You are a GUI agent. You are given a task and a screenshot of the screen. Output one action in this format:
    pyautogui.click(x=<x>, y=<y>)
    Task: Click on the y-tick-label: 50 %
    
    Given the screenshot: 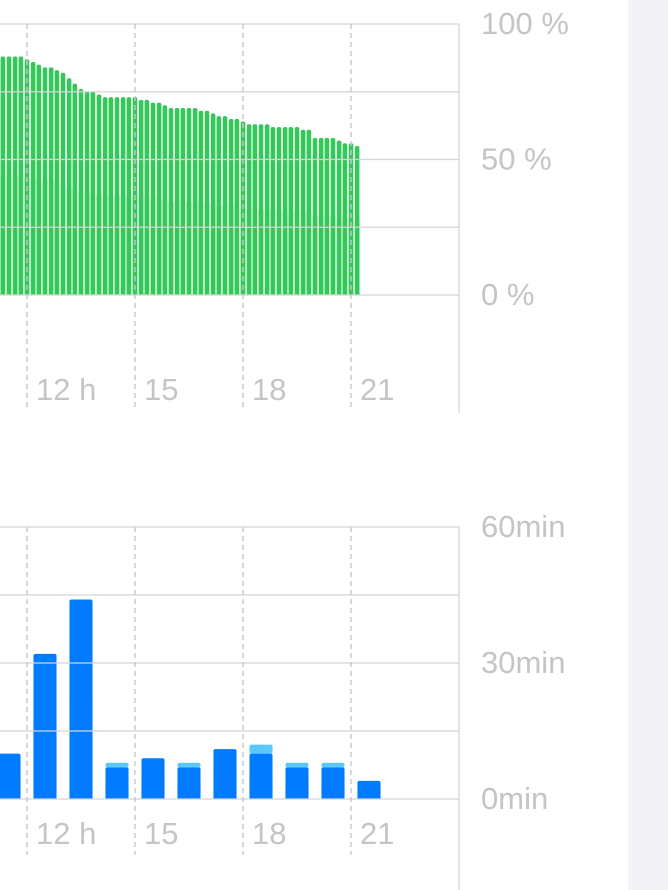 What is the action you would take?
    pyautogui.click(x=516, y=159)
    